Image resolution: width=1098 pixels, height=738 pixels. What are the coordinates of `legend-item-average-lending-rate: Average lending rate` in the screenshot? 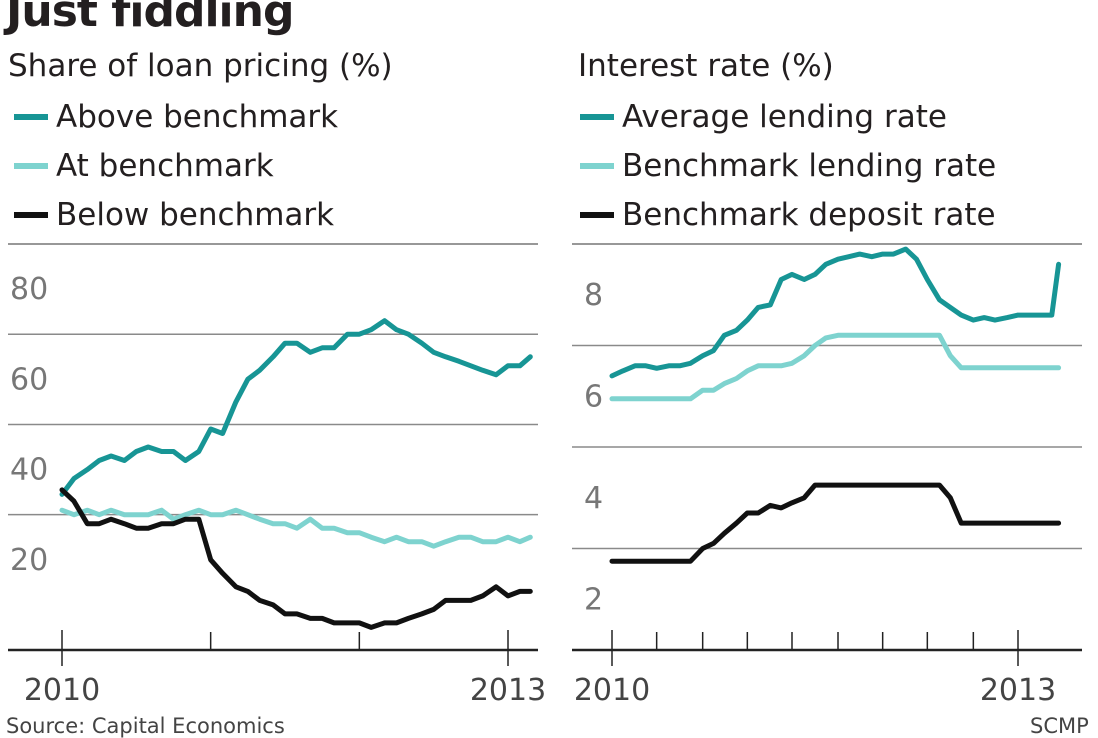 It's located at (788, 116).